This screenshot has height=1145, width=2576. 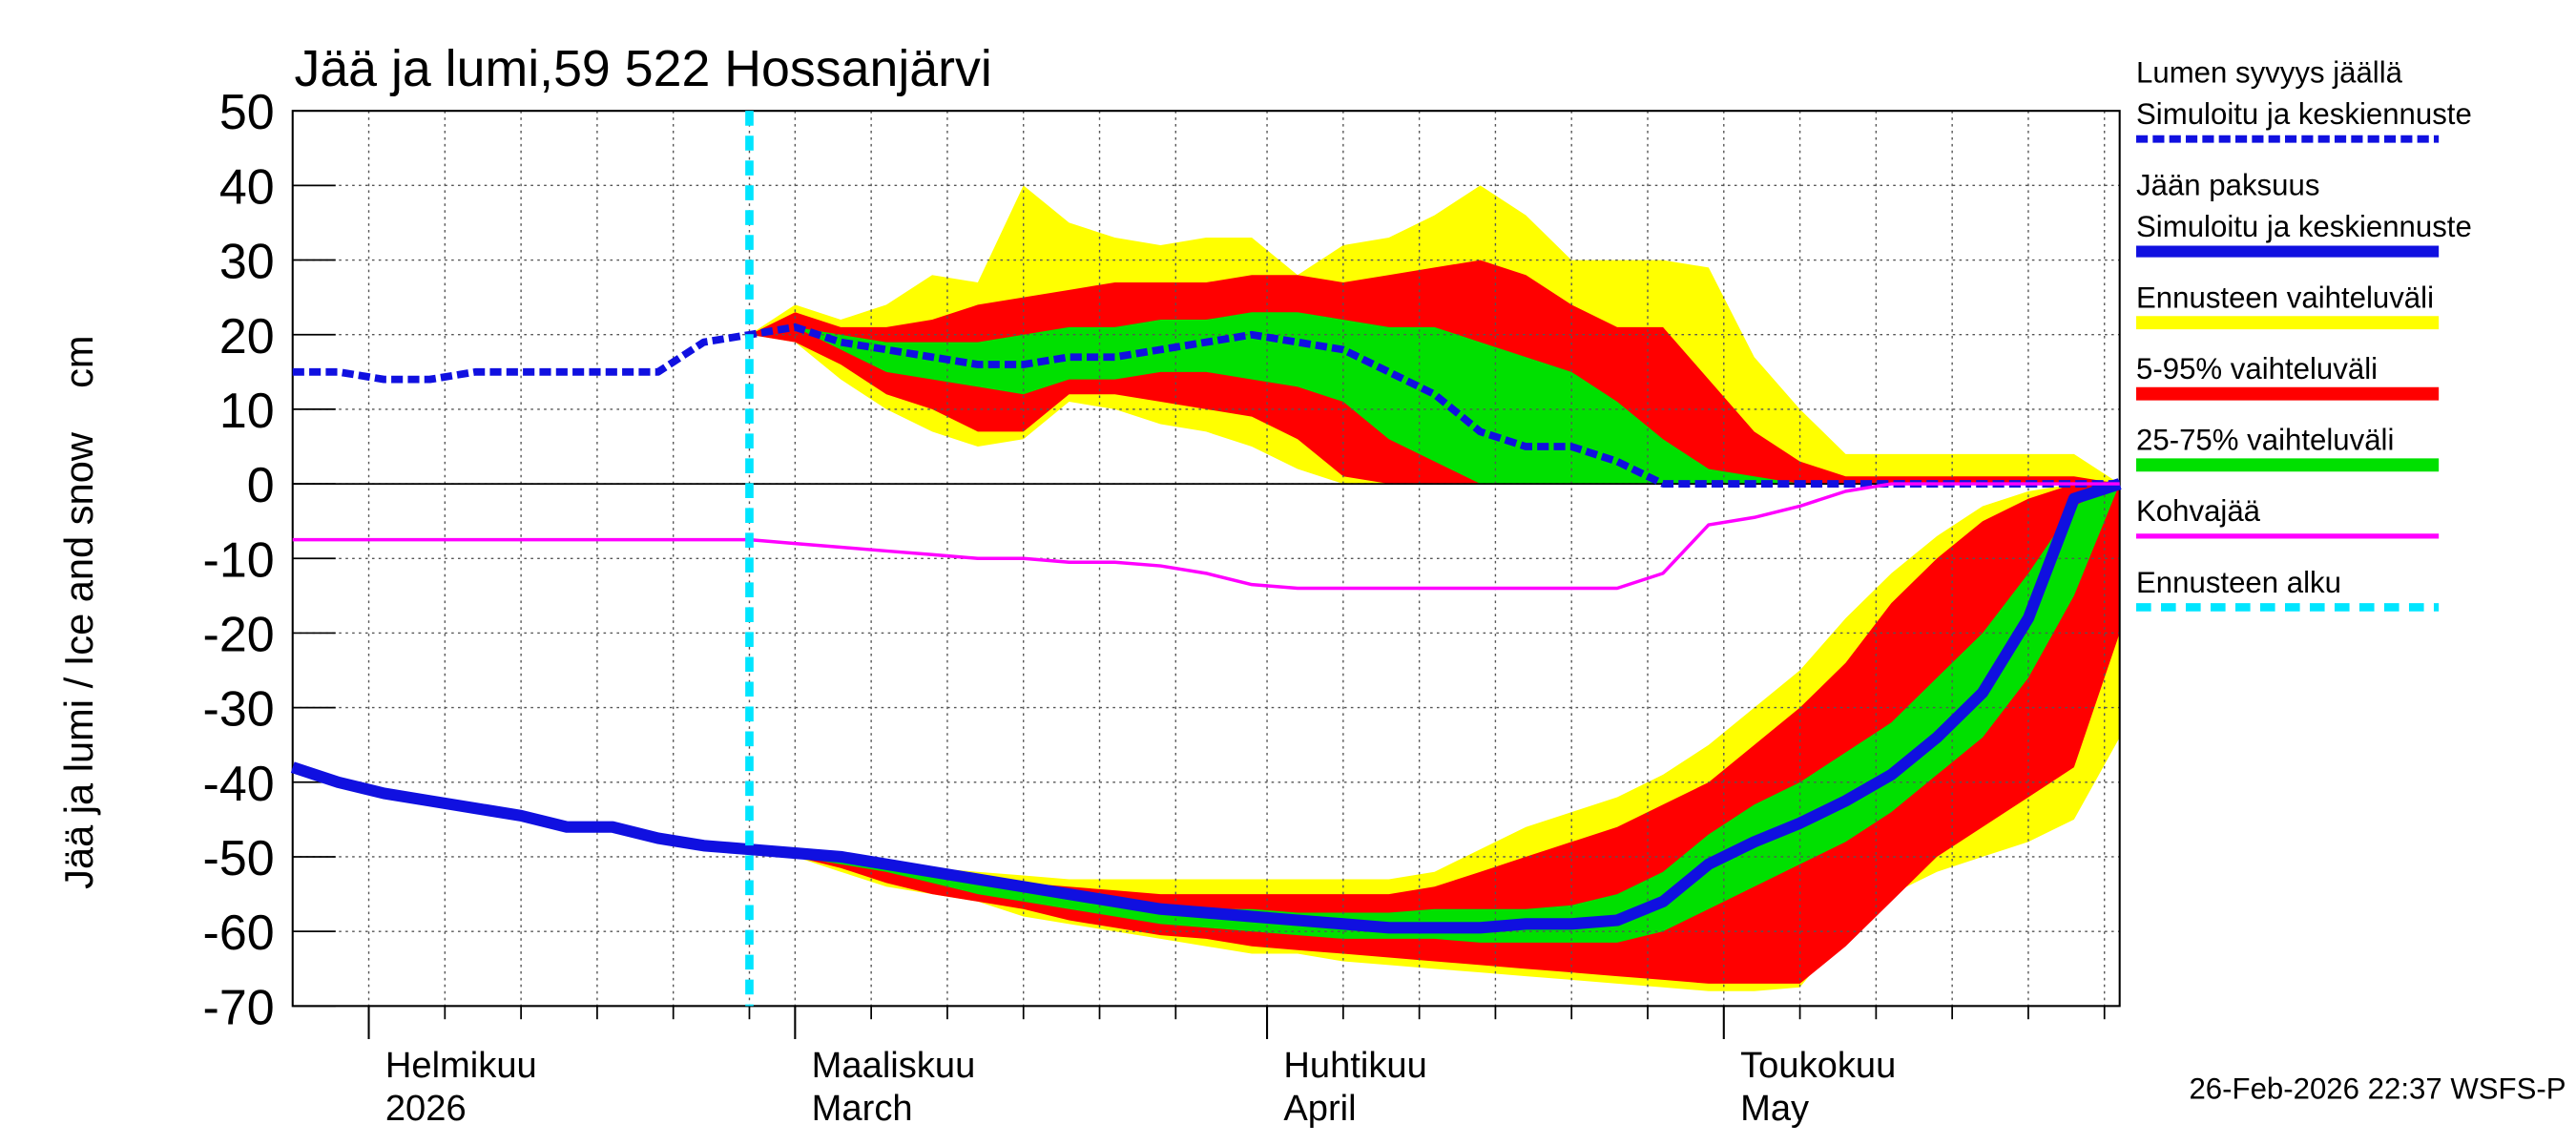 What do you see at coordinates (247, 411) in the screenshot?
I see `y-tick-label: 10` at bounding box center [247, 411].